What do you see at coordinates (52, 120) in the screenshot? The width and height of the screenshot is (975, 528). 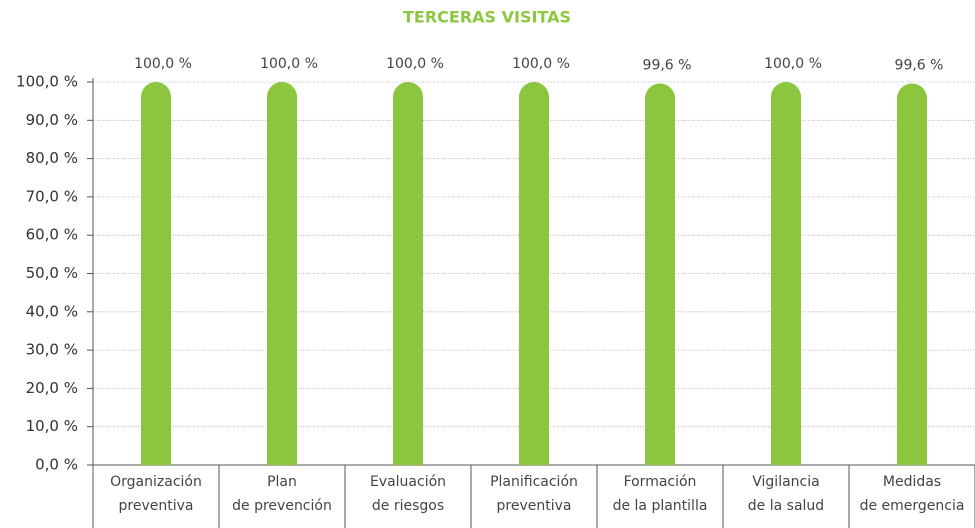 I see `y-tick-label: 90,0 %` at bounding box center [52, 120].